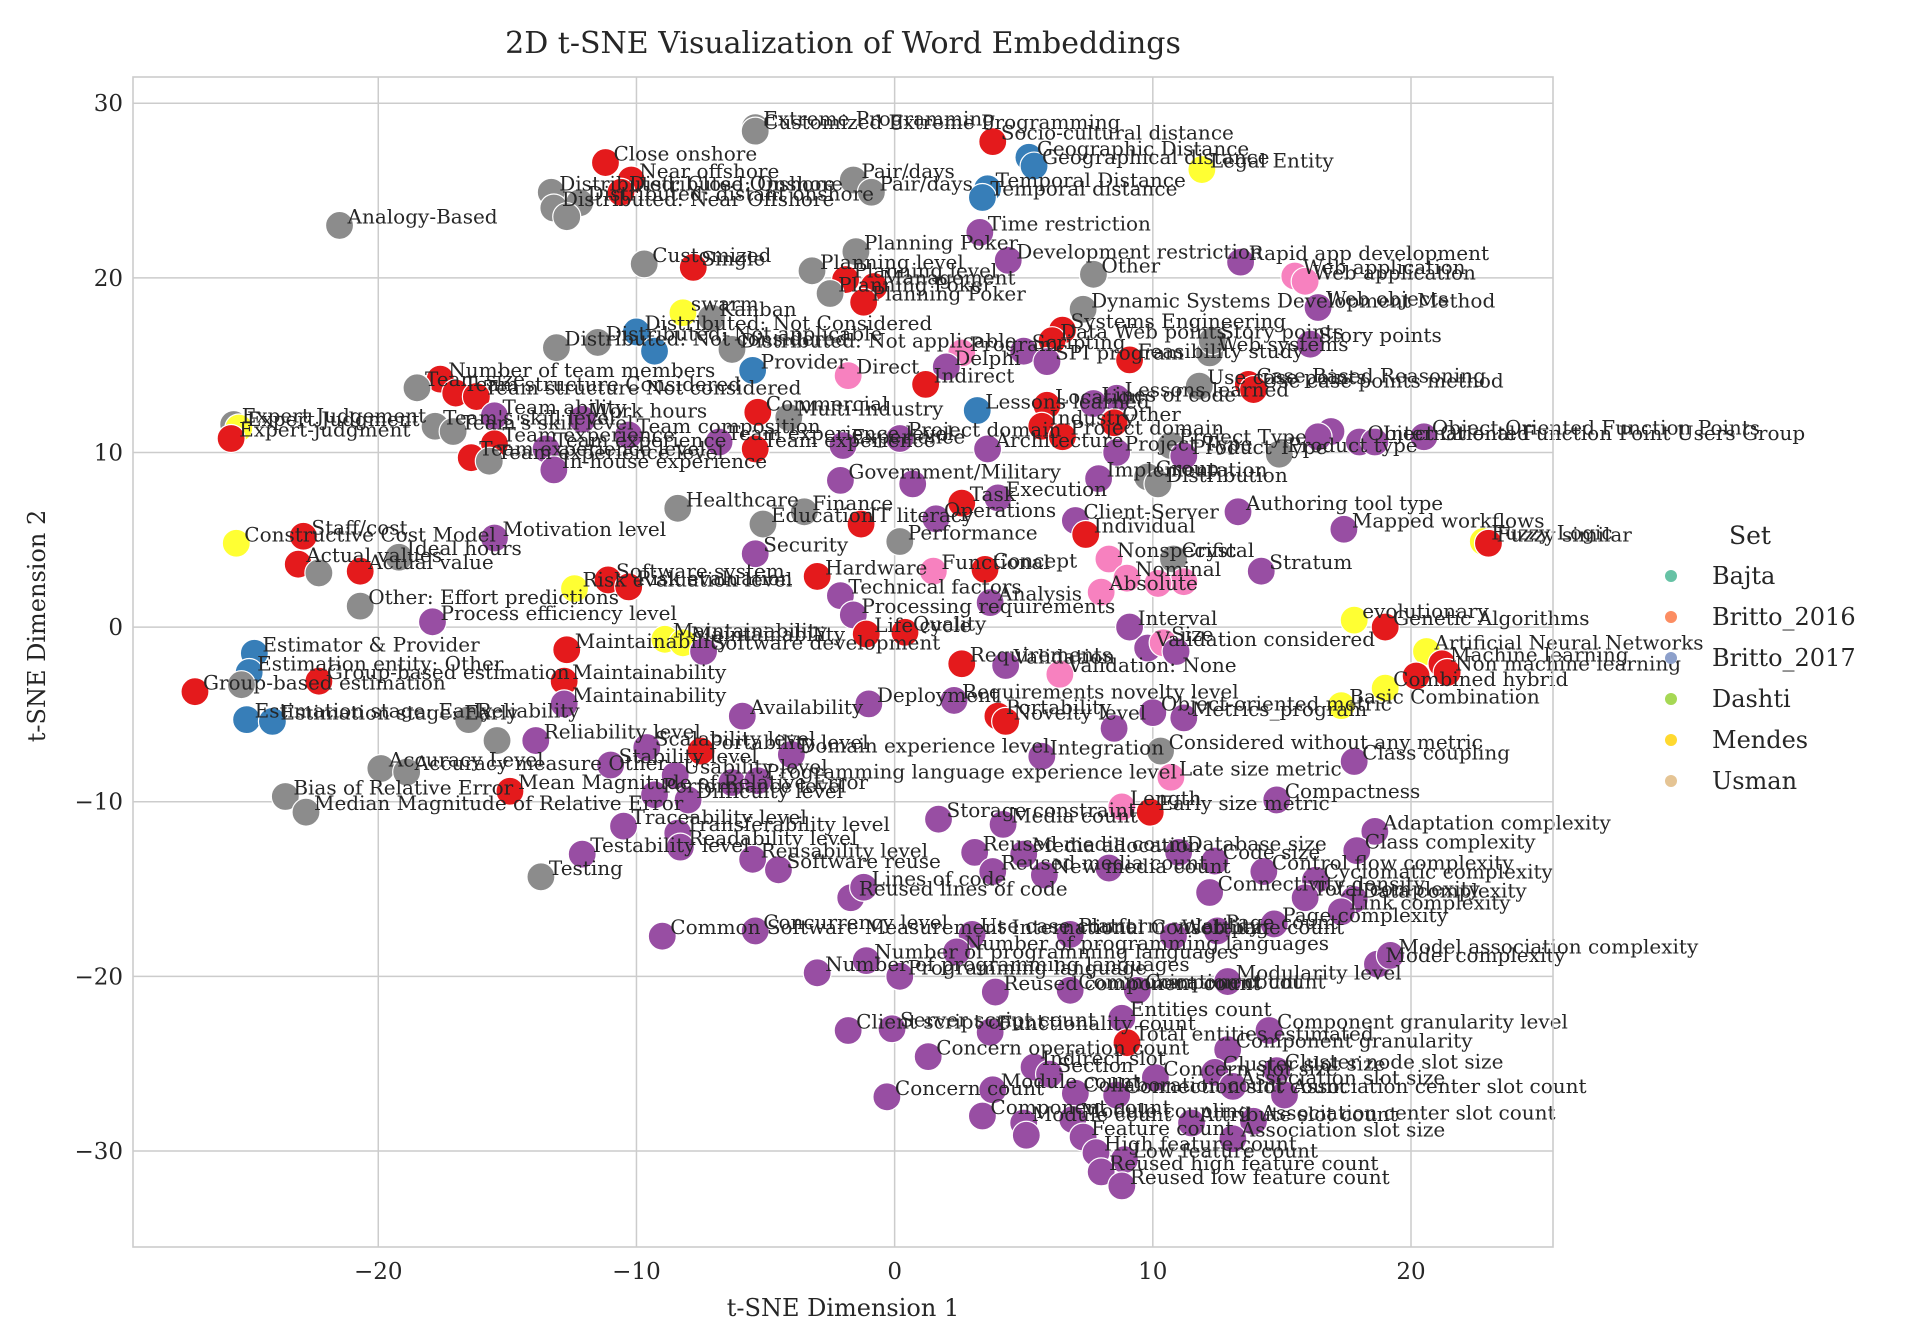 The width and height of the screenshot is (1920, 1344). What do you see at coordinates (1539, 655) in the screenshot?
I see `point-label: Machine learning` at bounding box center [1539, 655].